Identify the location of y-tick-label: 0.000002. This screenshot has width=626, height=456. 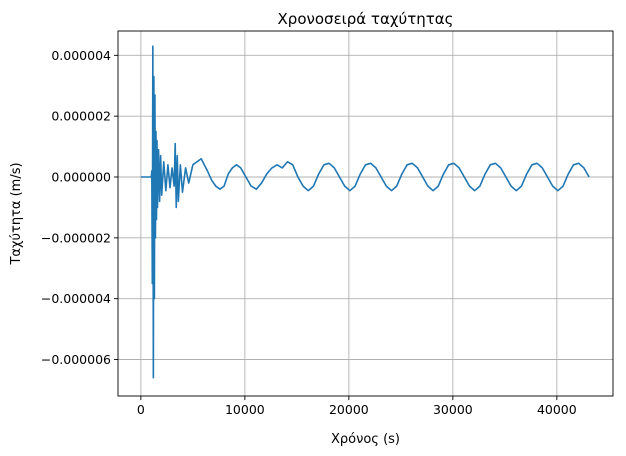
(81, 116).